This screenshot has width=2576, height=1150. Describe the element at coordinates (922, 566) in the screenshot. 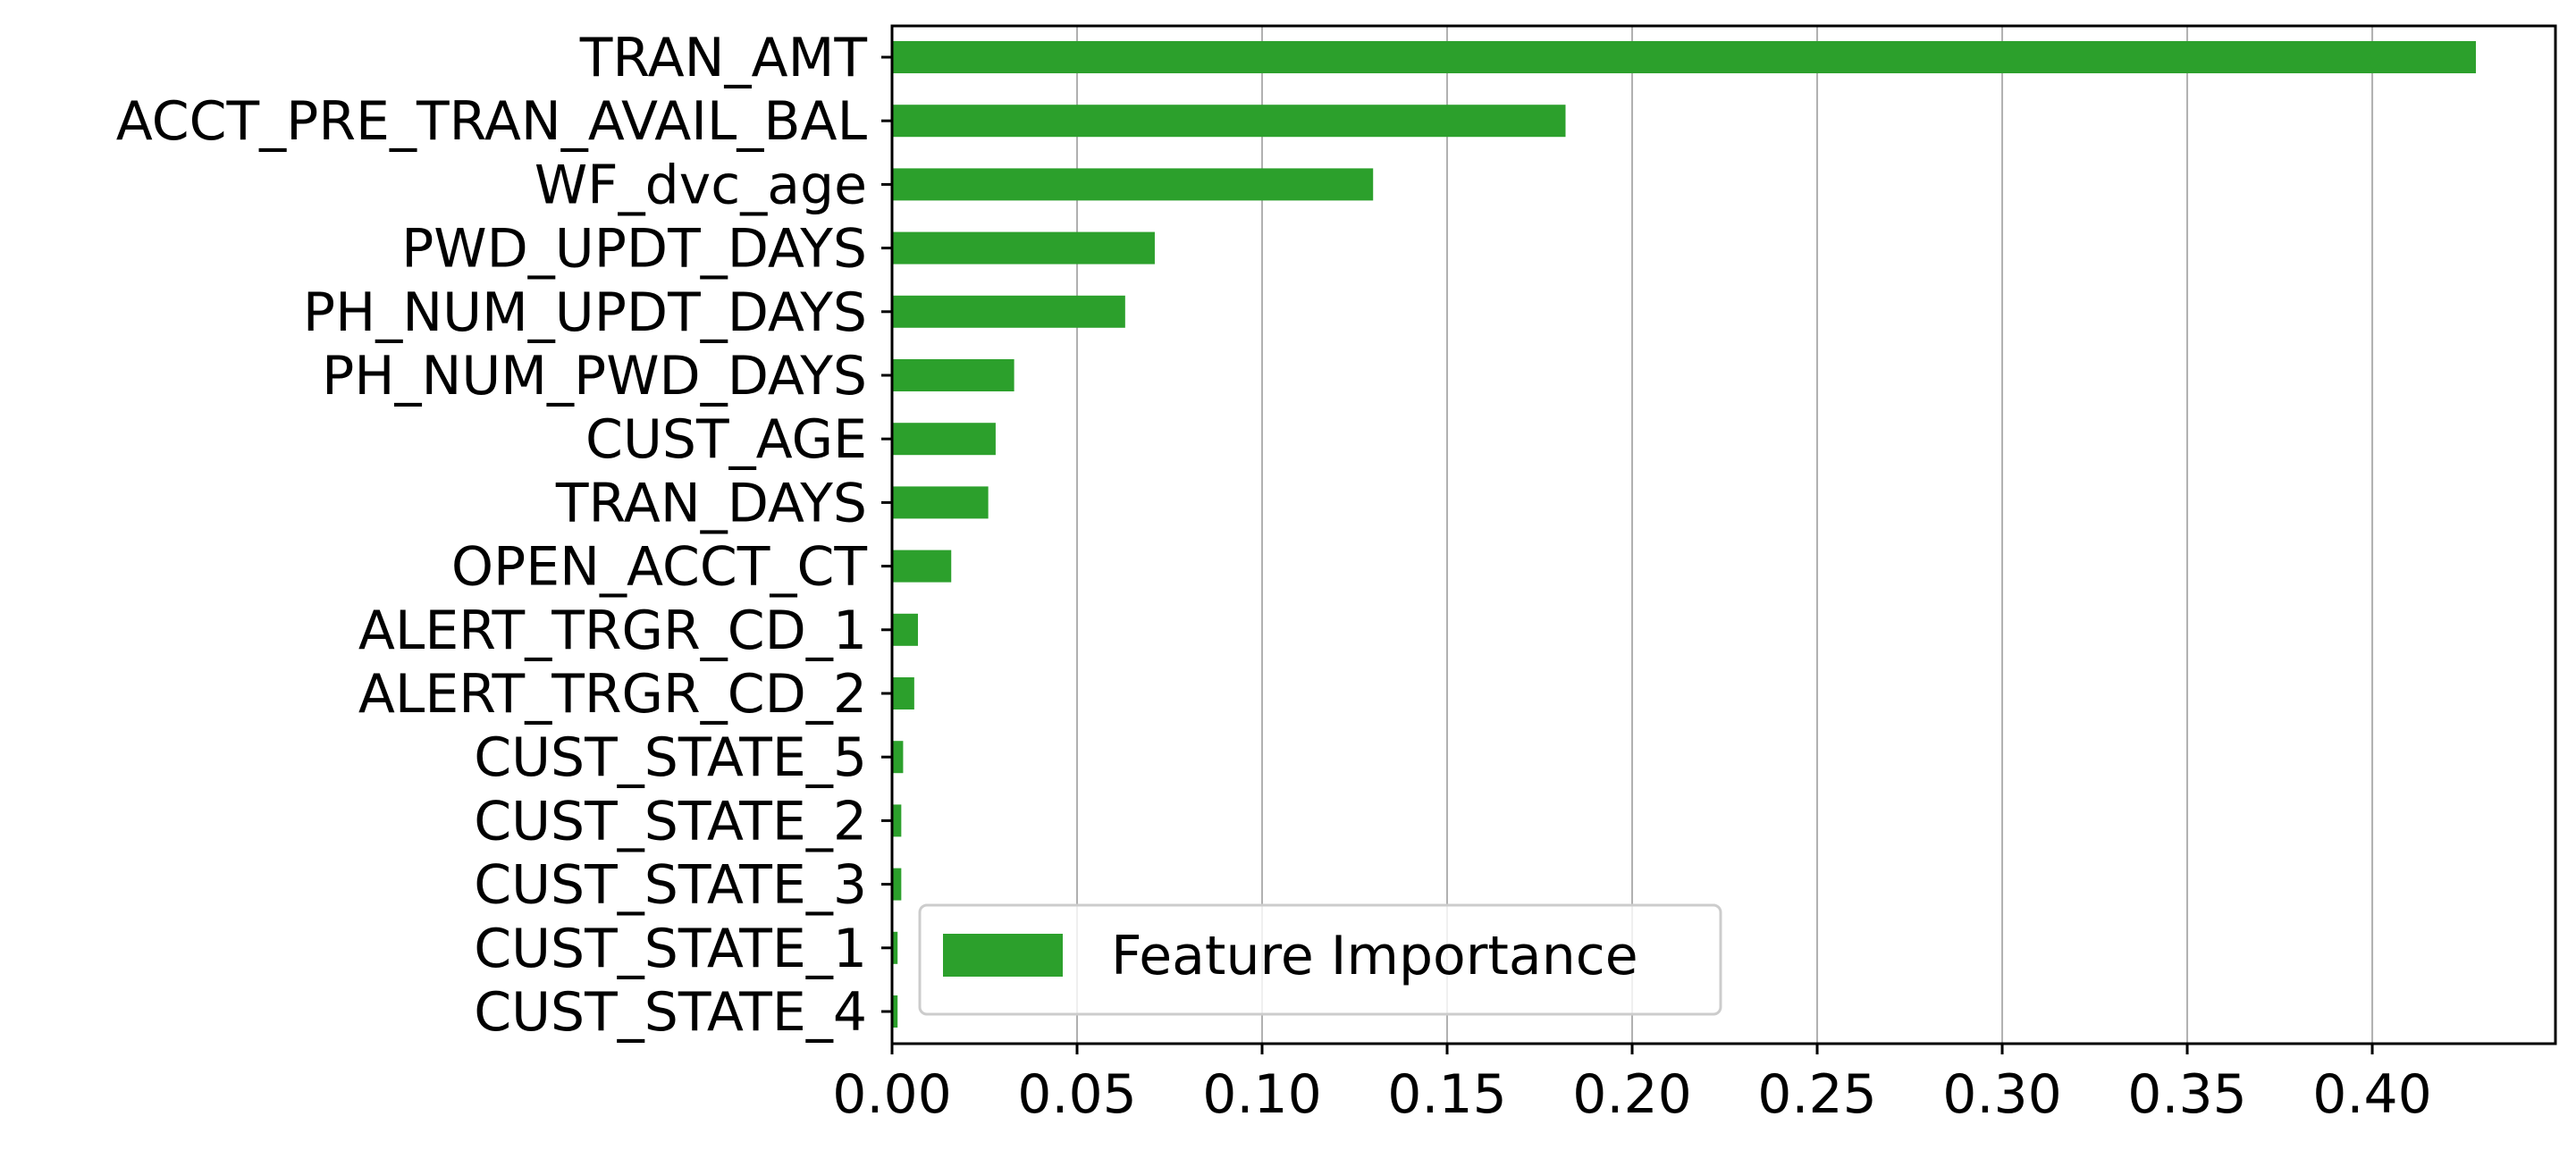

I see `bar-open-acct-ct` at that location.